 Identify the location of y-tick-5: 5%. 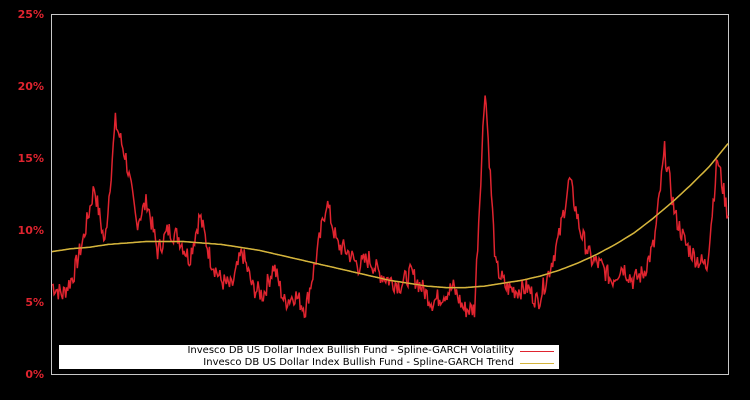
(34, 302).